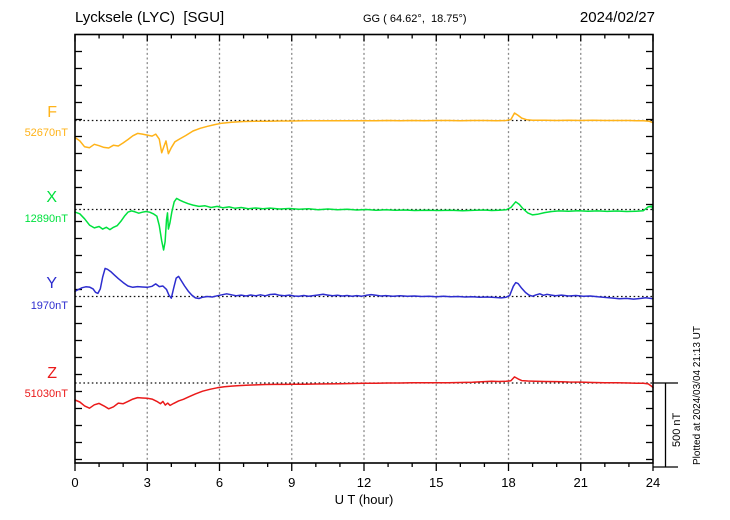 The width and height of the screenshot is (730, 520). I want to click on component-value-z: 51030nT, so click(46, 394).